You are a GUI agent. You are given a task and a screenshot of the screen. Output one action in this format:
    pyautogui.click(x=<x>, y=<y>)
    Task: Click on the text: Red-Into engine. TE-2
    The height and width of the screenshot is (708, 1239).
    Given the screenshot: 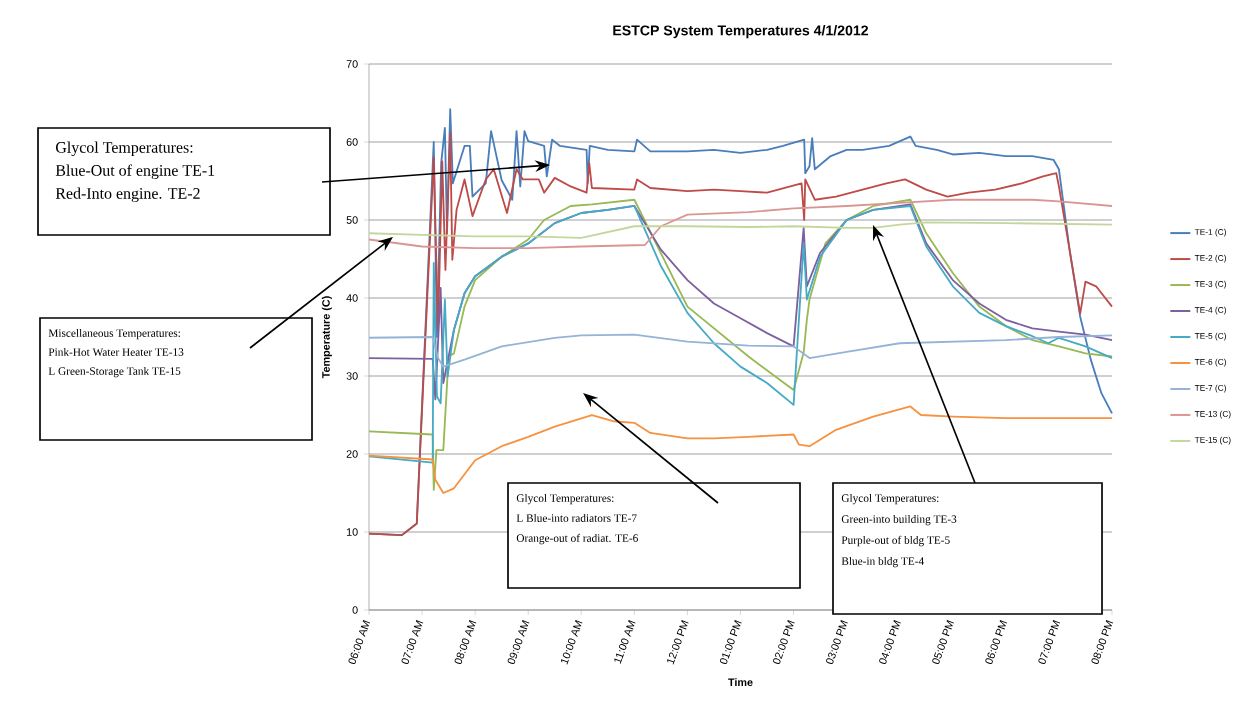 What is the action you would take?
    pyautogui.click(x=127, y=195)
    